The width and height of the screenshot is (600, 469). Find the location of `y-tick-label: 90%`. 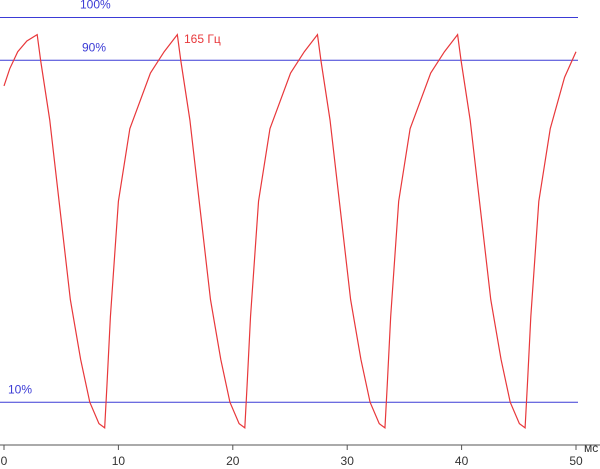

y-tick-label: 90% is located at coordinates (94, 47).